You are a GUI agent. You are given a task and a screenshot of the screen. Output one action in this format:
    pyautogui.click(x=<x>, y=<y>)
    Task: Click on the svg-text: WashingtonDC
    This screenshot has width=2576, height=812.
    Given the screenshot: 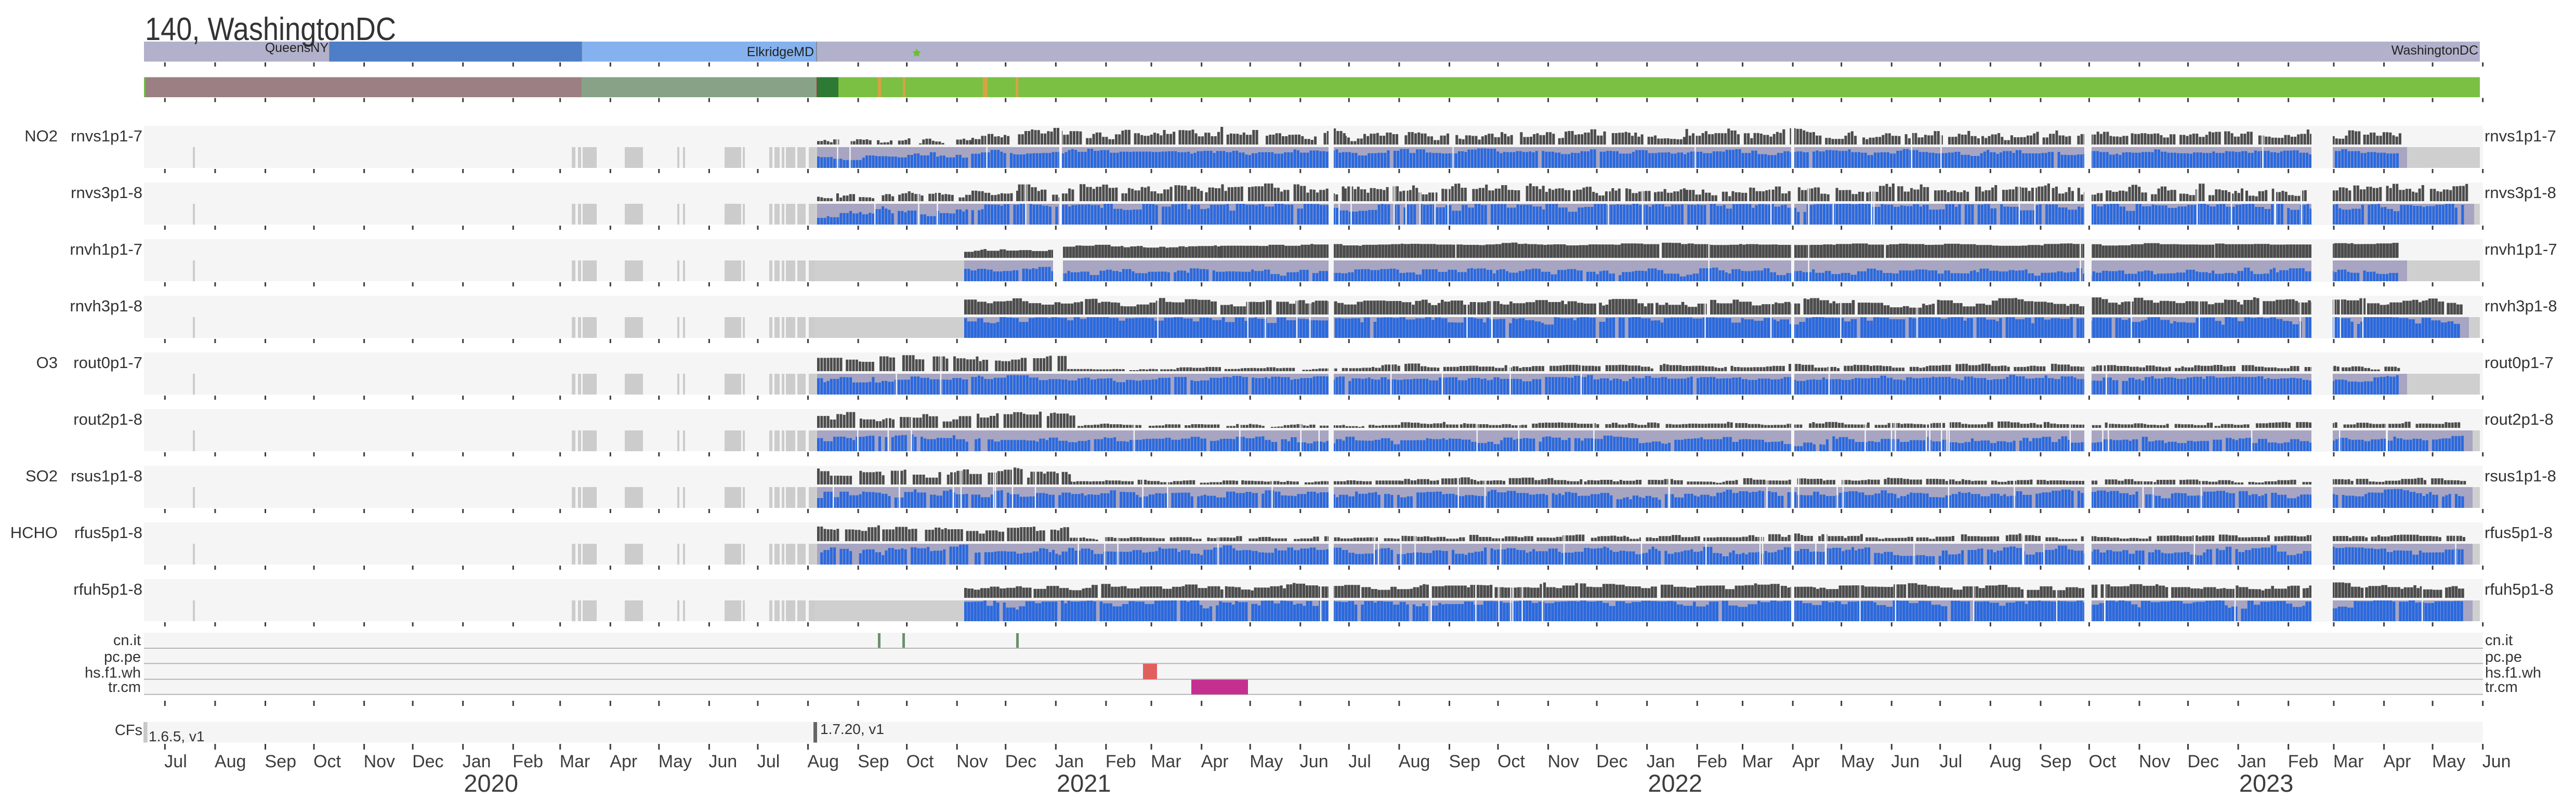 What is the action you would take?
    pyautogui.click(x=2434, y=50)
    